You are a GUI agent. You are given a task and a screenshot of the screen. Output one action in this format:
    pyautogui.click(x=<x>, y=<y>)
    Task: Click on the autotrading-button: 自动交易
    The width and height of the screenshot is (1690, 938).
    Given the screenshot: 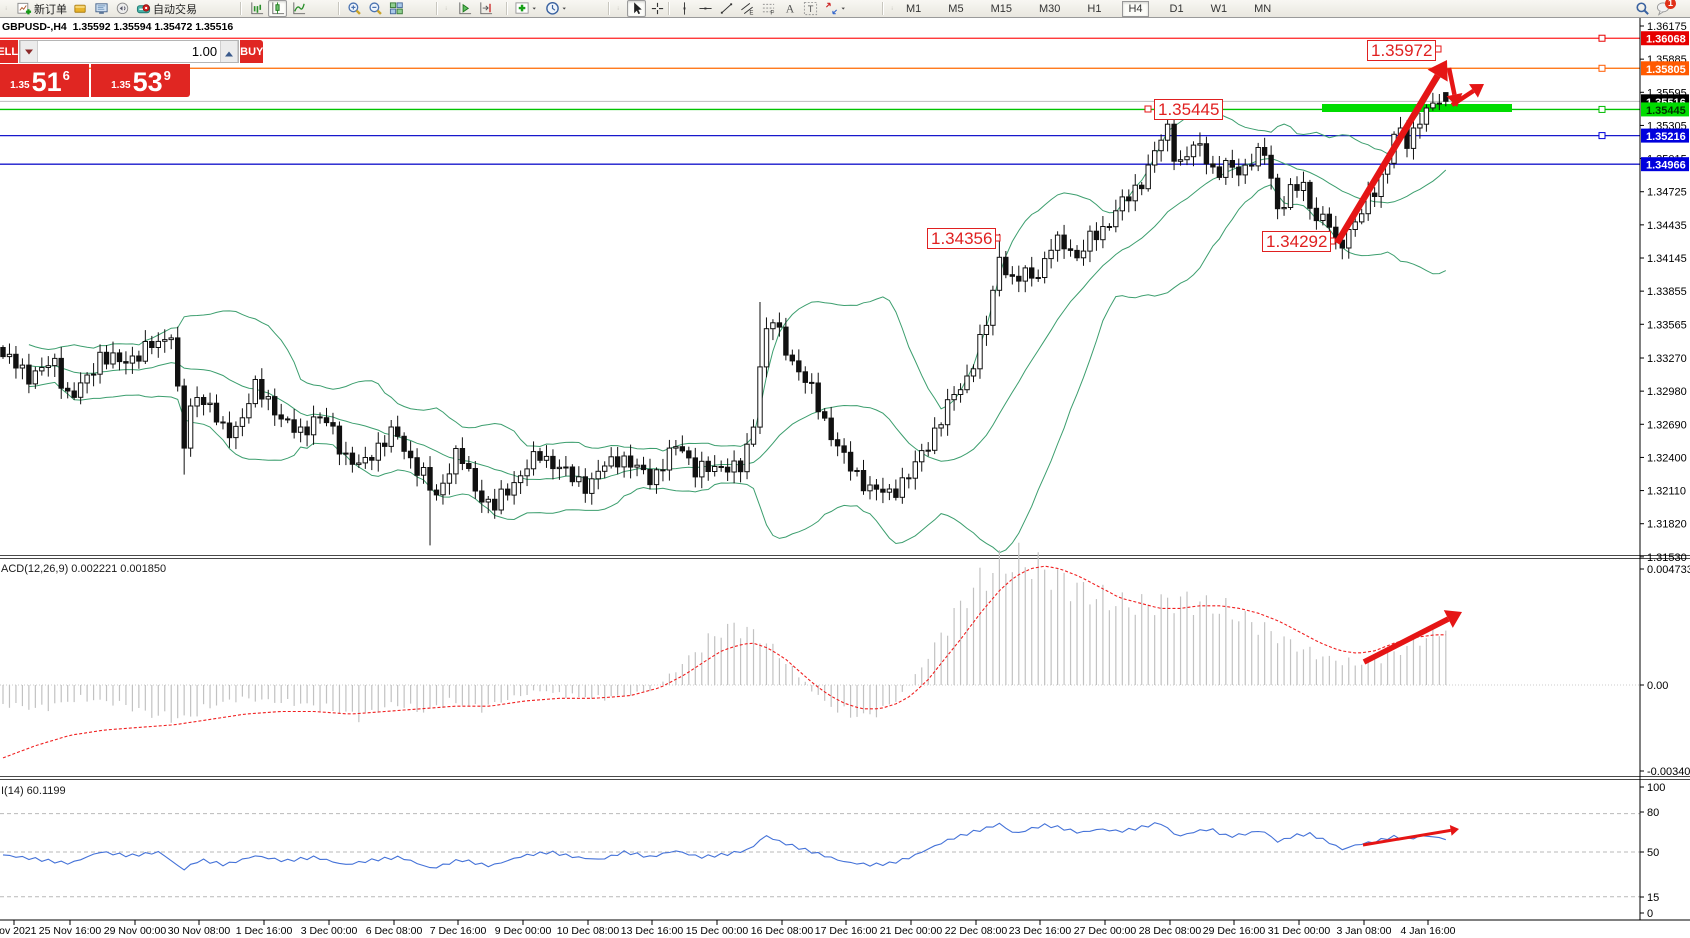 What is the action you would take?
    pyautogui.click(x=166, y=8)
    